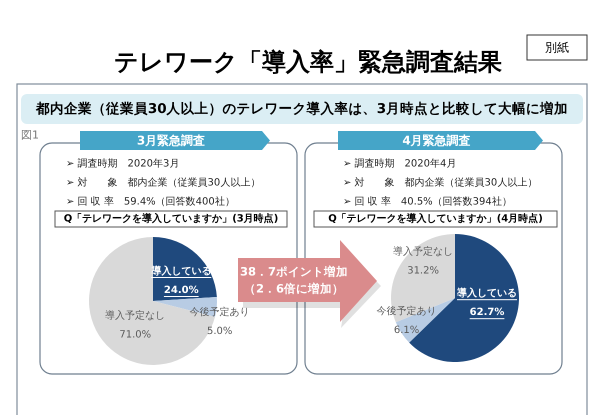 This screenshot has width=600, height=415. Describe the element at coordinates (436, 141) in the screenshot. I see `chart-title: 4月緊急調査` at that location.